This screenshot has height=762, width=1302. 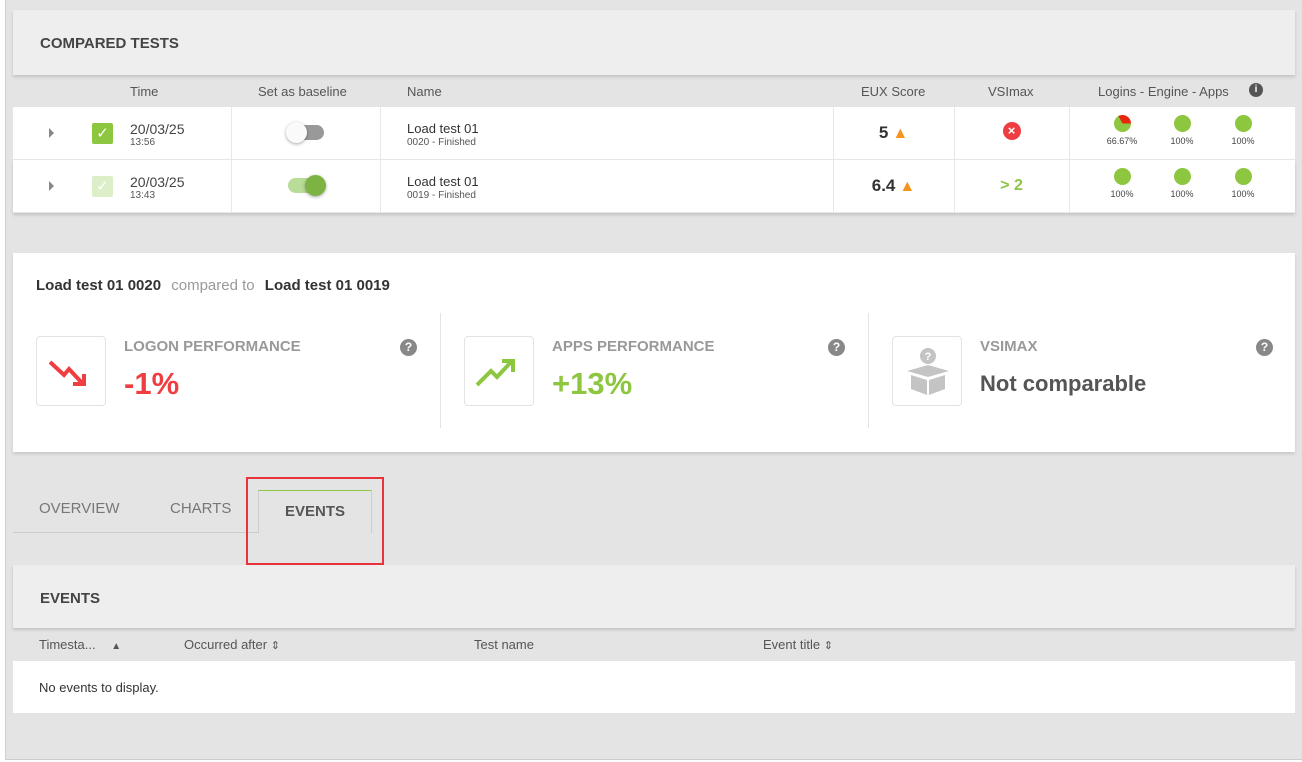 I want to click on col-baseline: Set as baseline, so click(x=302, y=91).